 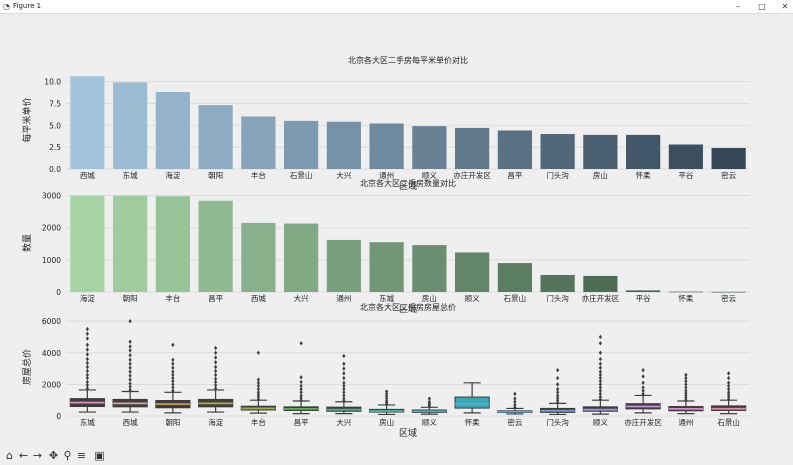 What do you see at coordinates (429, 422) in the screenshot?
I see `x-tick-label: 顺义` at bounding box center [429, 422].